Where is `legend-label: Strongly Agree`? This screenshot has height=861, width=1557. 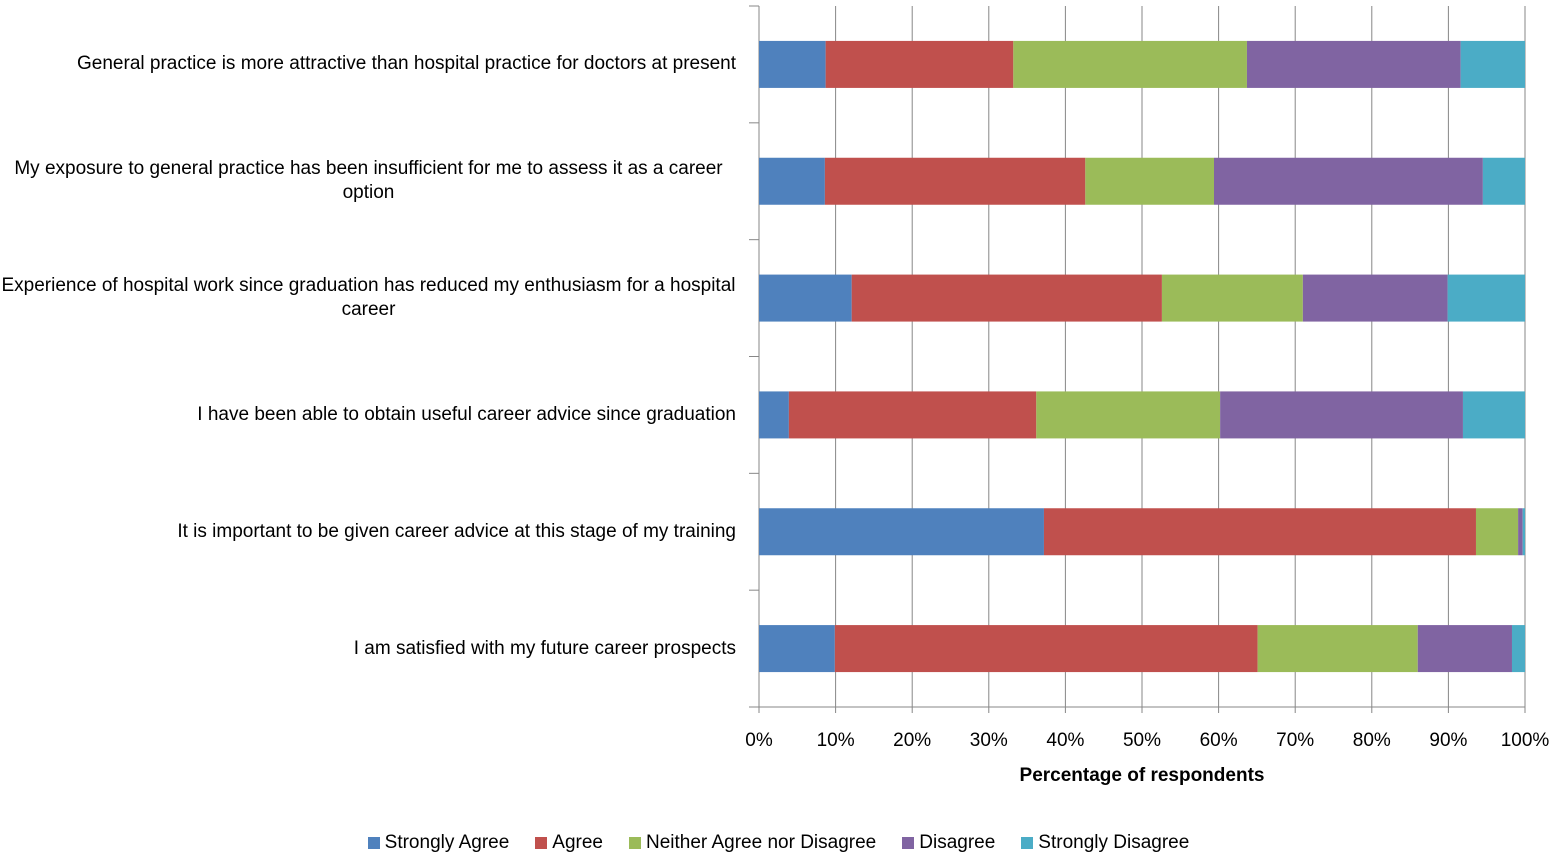
legend-label: Strongly Agree is located at coordinates (447, 842).